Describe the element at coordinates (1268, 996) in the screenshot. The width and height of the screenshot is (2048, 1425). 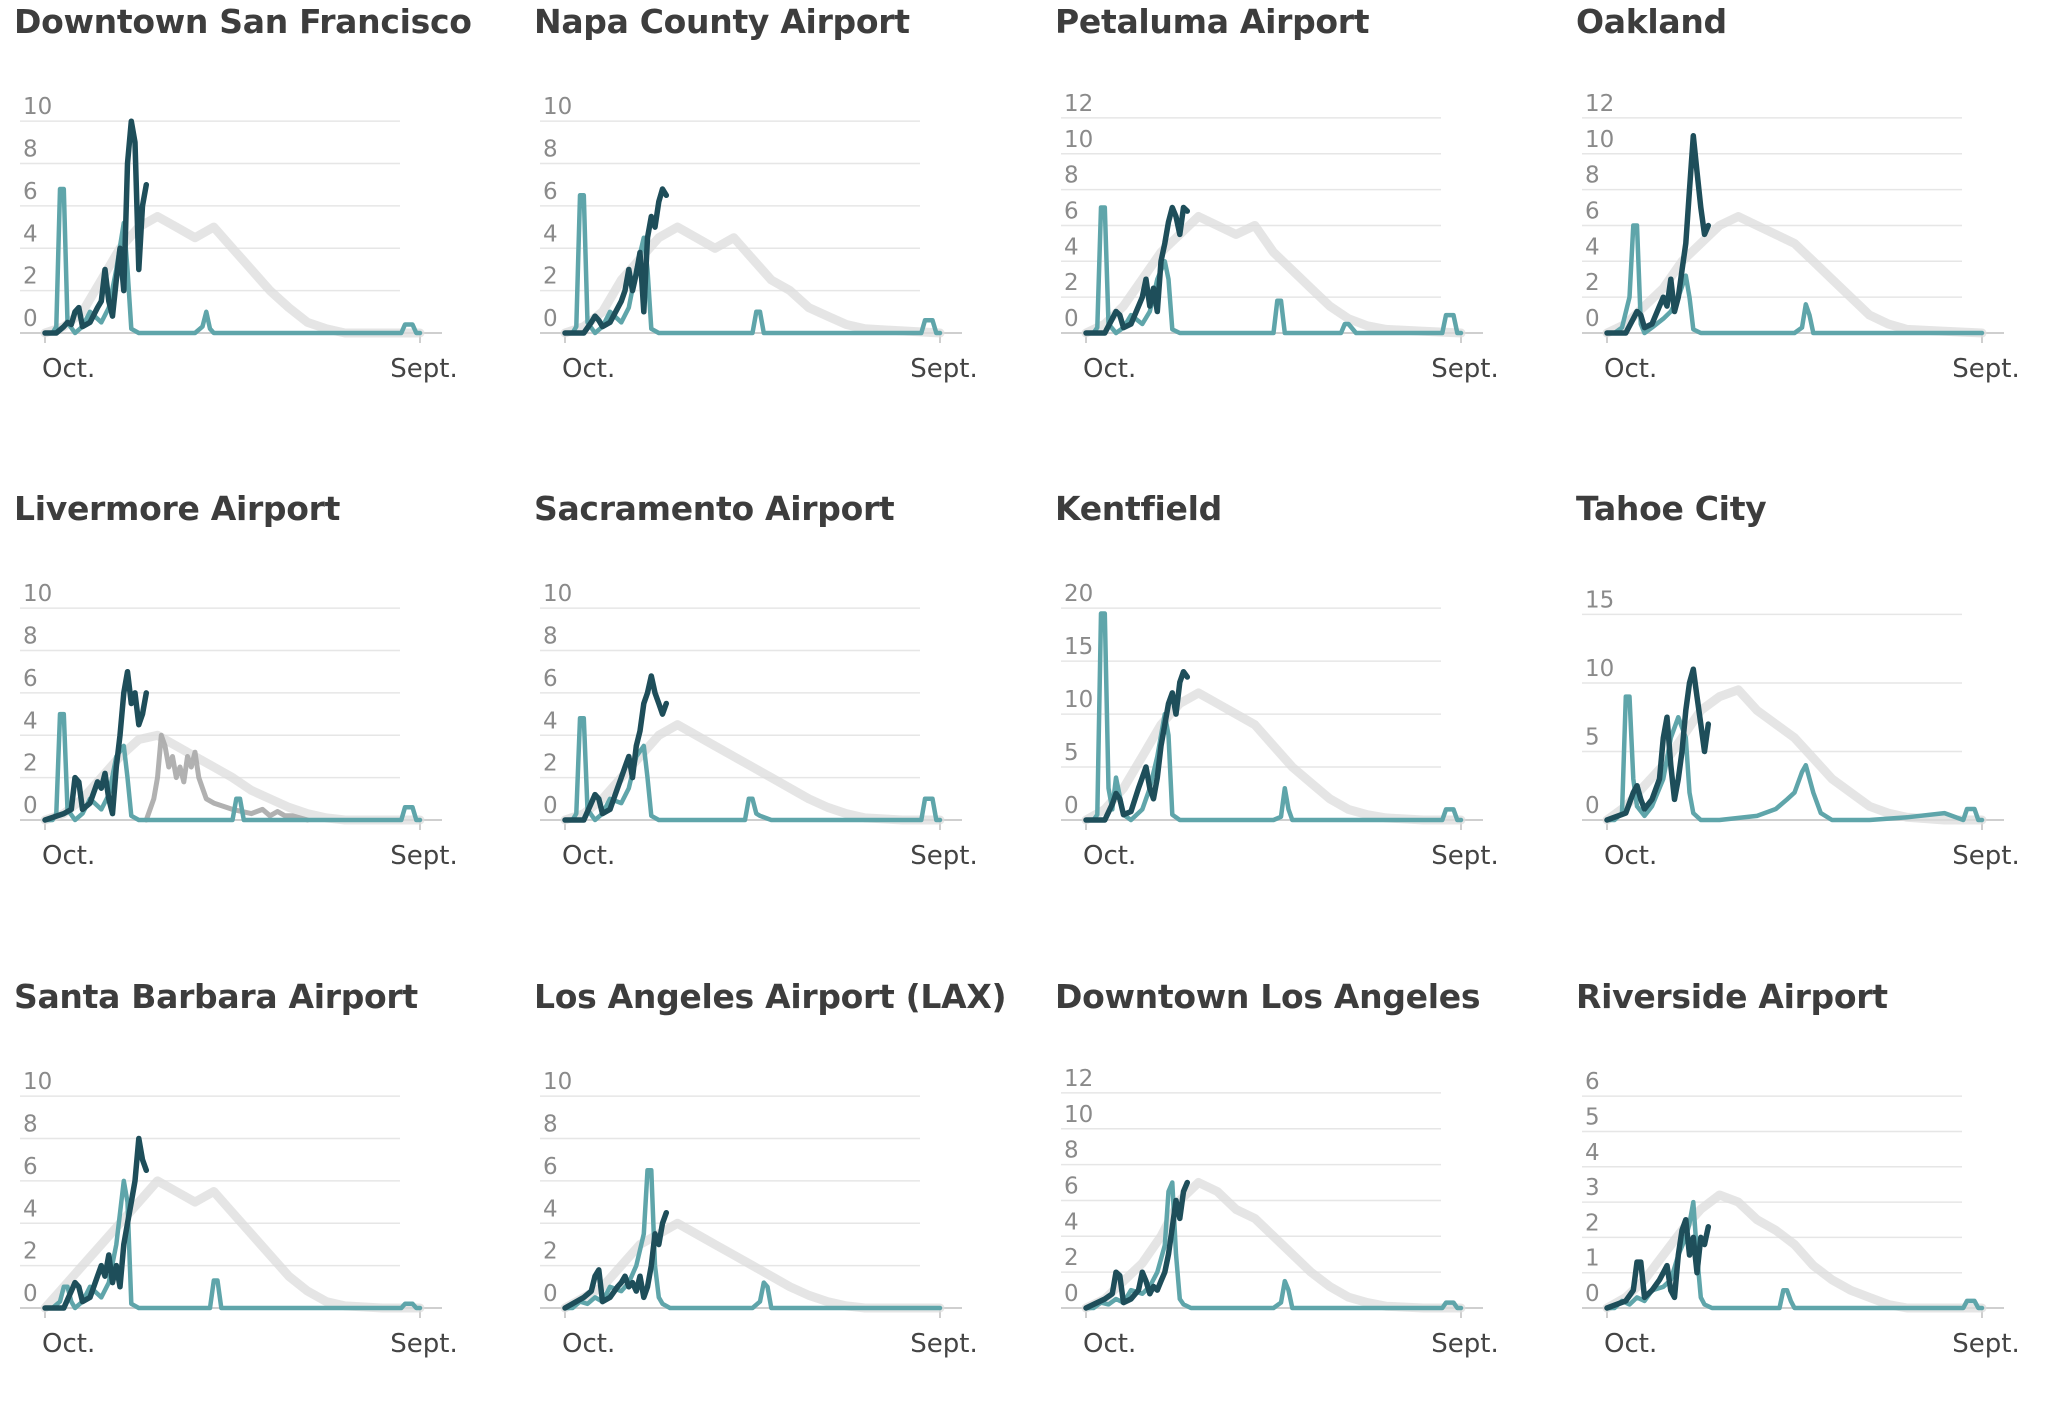
I see `chart-title: Downtown Los Angeles` at that location.